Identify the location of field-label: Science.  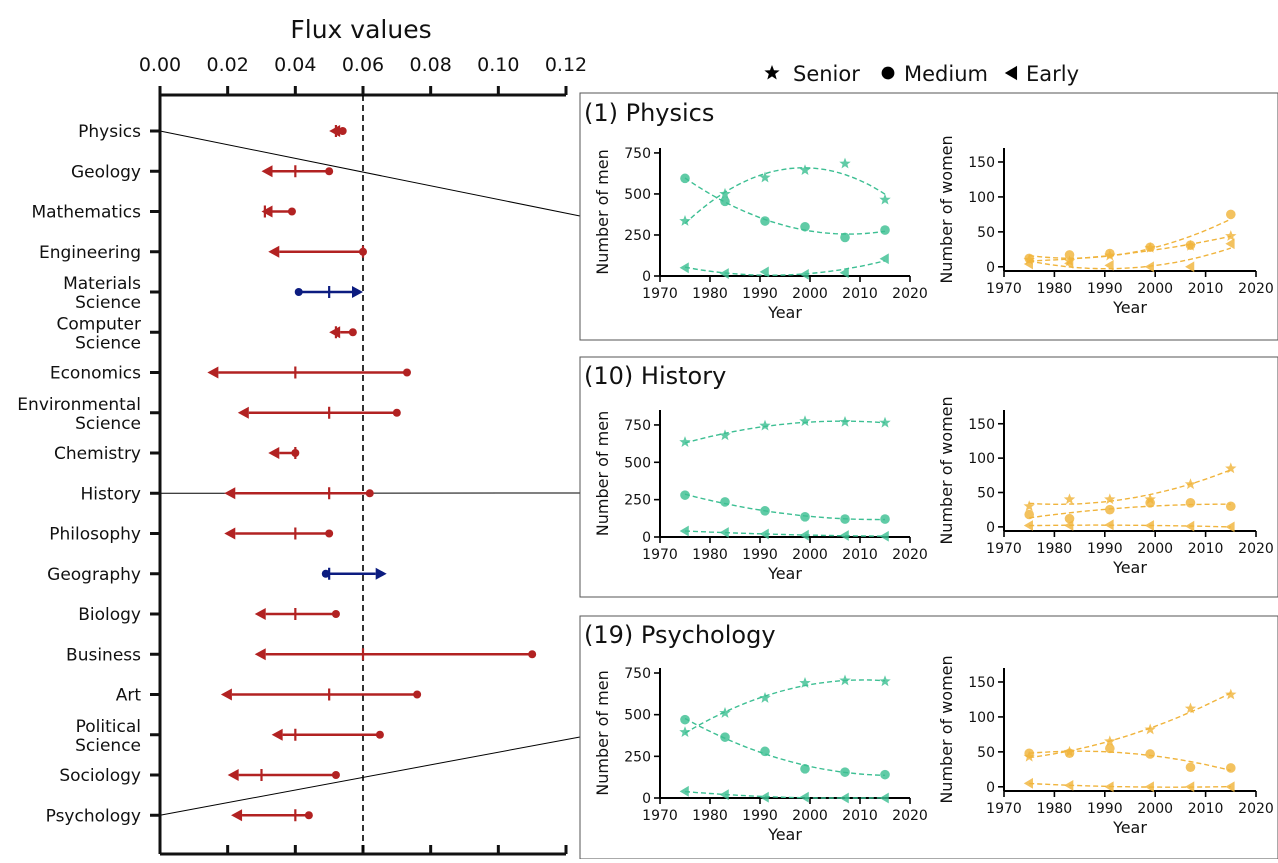
(108, 424).